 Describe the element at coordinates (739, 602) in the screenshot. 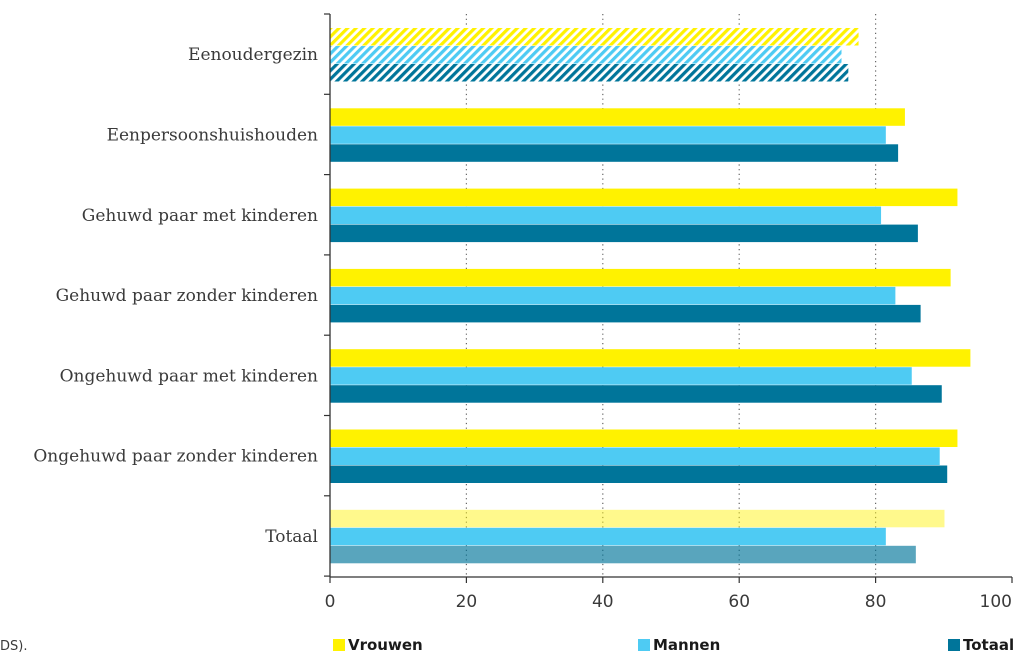

I see `x-tick-label: 60` at that location.